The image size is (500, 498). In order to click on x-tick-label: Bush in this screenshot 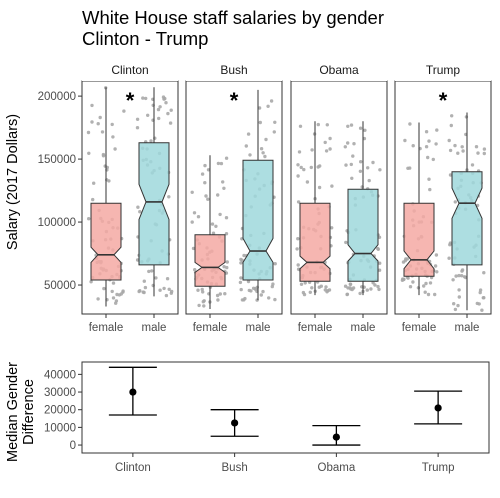, I will do `click(235, 468)`.